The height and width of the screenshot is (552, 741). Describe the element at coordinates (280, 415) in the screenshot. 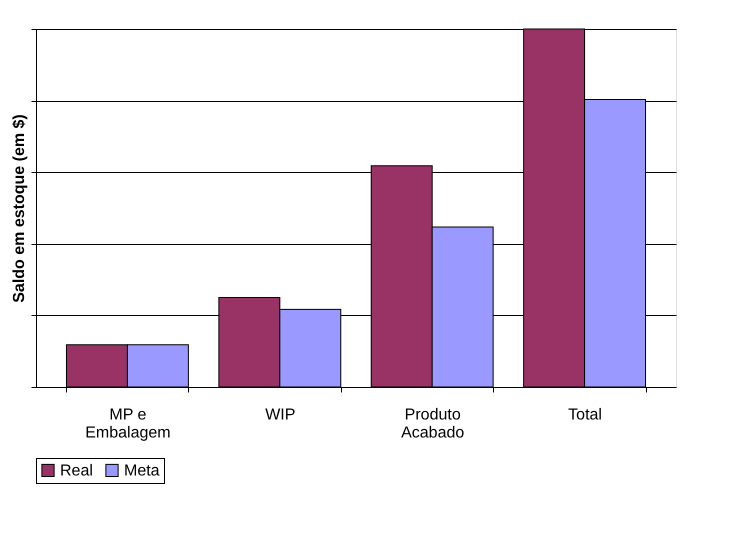

I see `x-tick-label: WIP` at that location.